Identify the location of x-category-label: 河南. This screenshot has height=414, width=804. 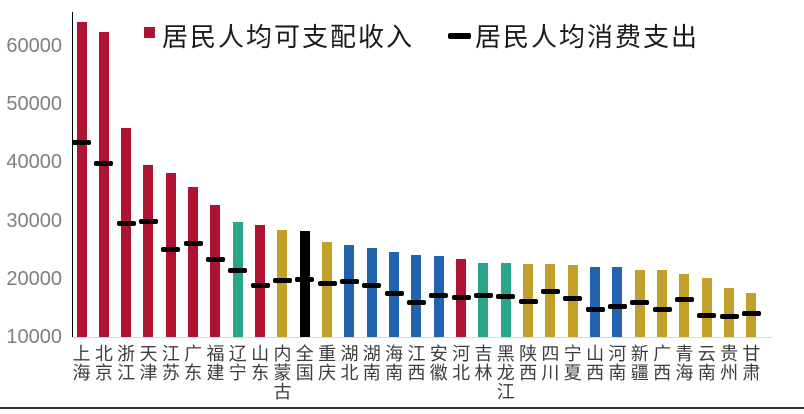
(617, 363).